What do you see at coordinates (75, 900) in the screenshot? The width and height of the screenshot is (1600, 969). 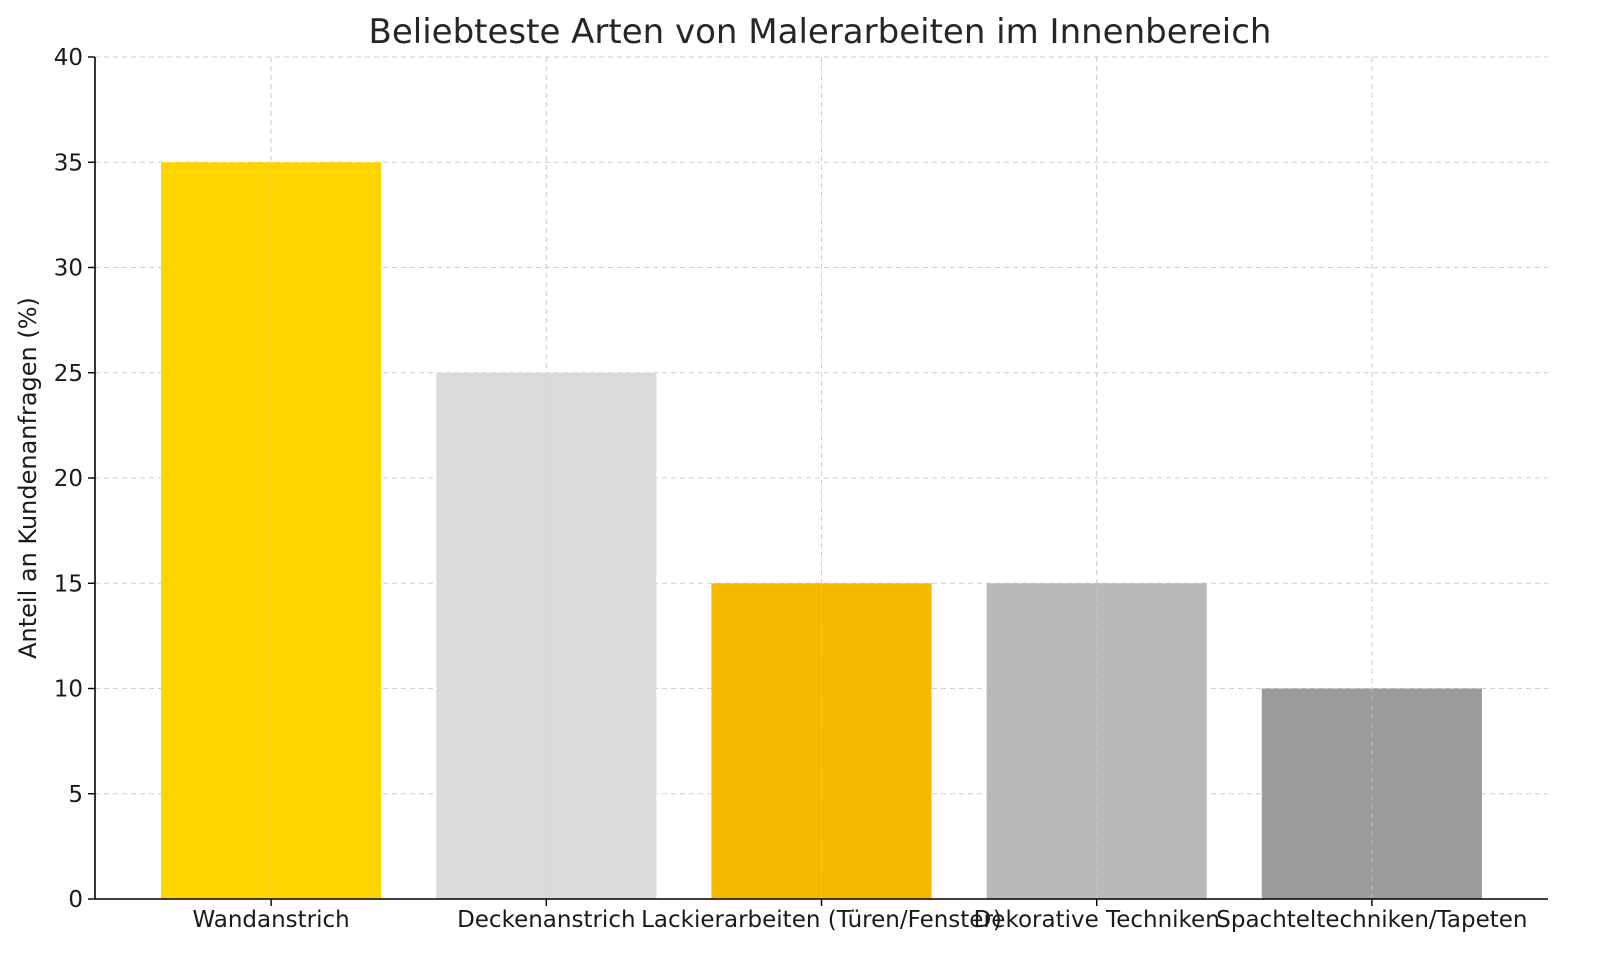 I see `y-tick-label: 0` at bounding box center [75, 900].